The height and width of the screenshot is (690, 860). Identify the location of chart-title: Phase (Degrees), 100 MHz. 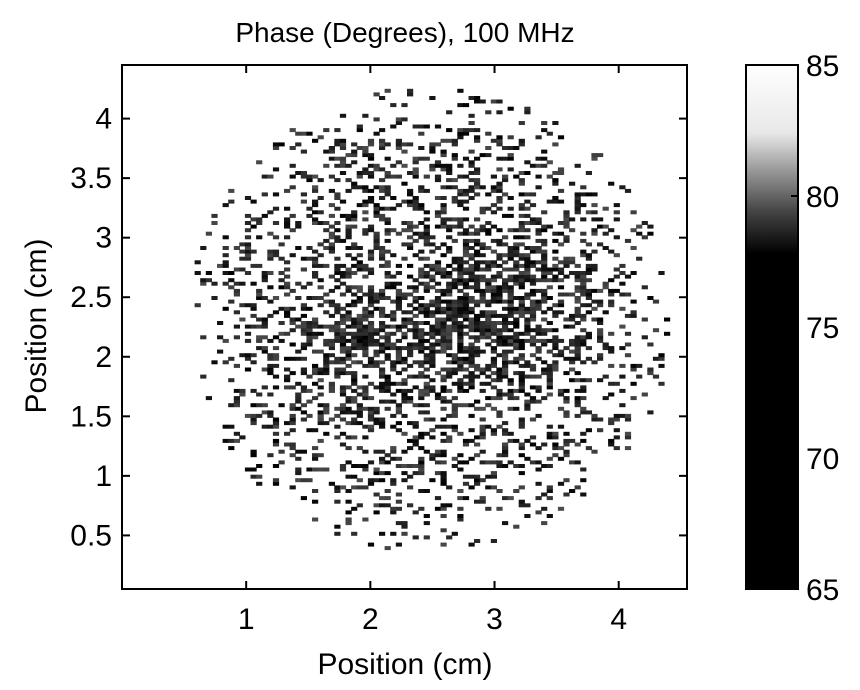
(404, 32).